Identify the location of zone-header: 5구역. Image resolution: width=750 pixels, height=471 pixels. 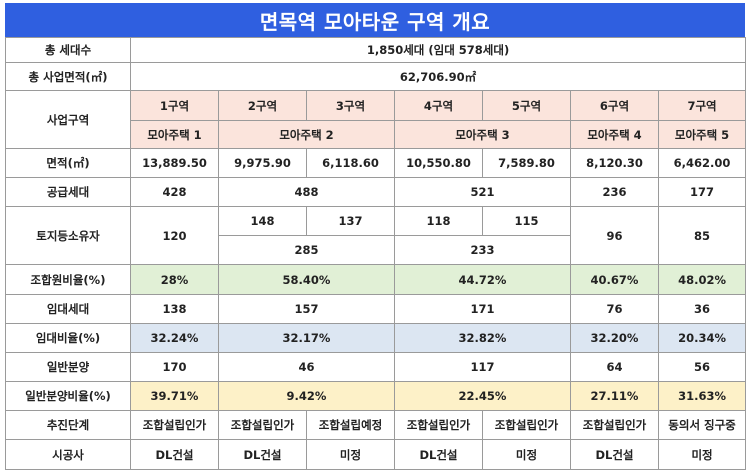
(526, 105).